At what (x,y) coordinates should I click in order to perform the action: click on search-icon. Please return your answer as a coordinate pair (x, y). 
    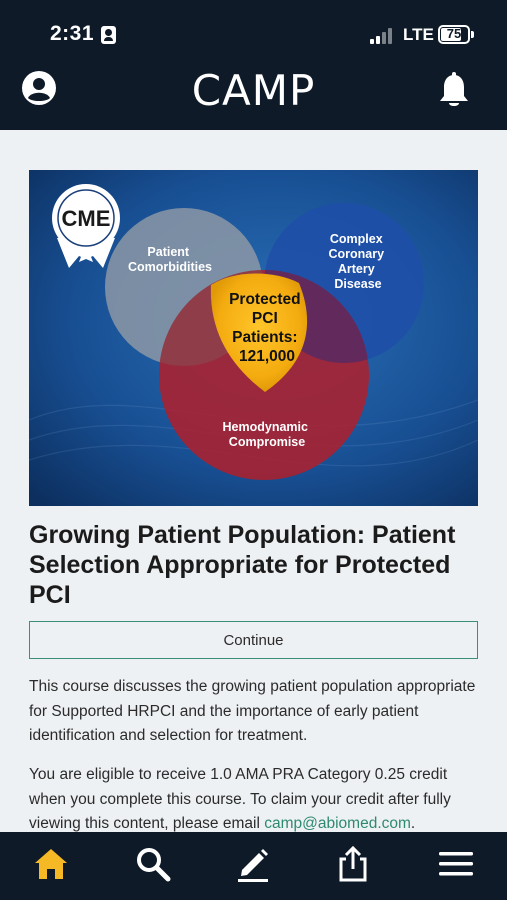
    Looking at the image, I should click on (154, 865).